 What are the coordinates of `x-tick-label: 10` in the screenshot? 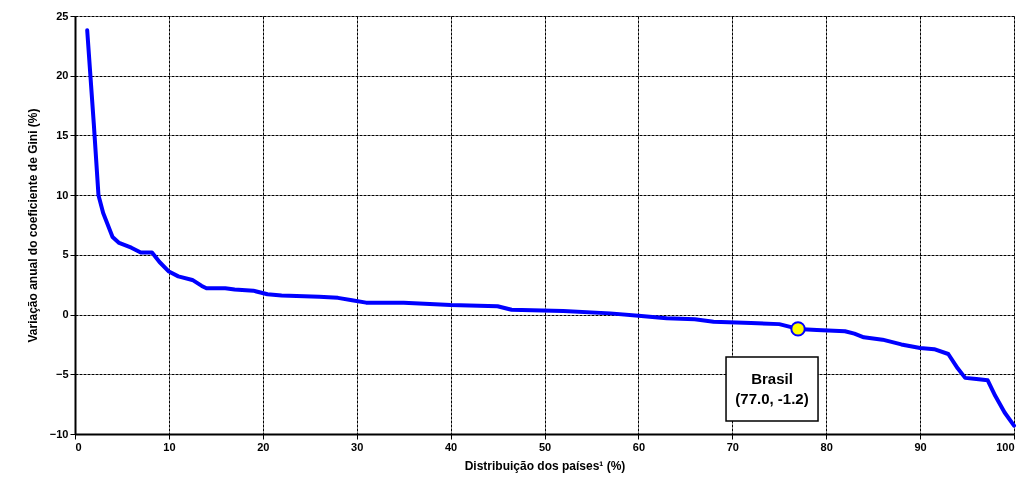 It's located at (169, 446).